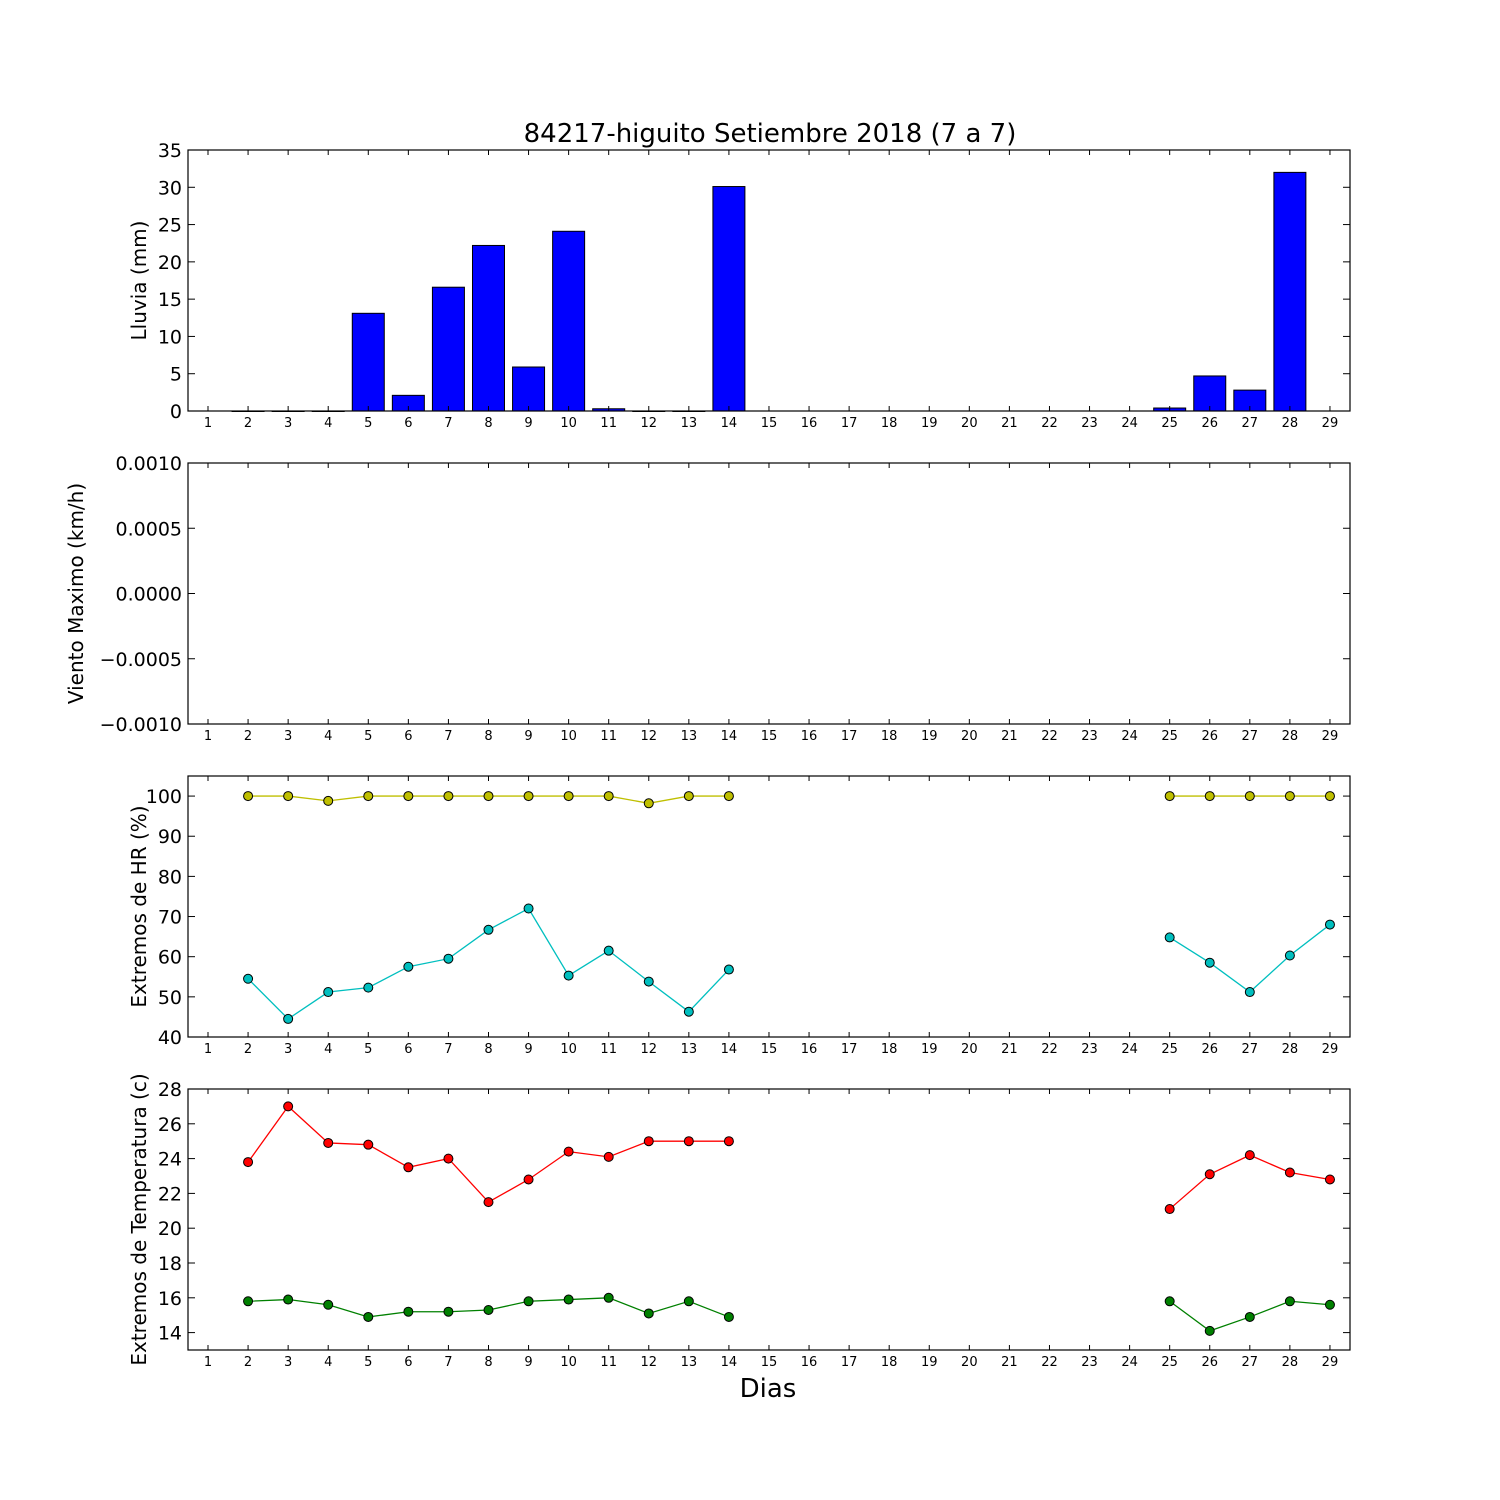 The width and height of the screenshot is (1500, 1500). I want to click on y-axis-label: Extremos de Temperatura (c), so click(139, 1219).